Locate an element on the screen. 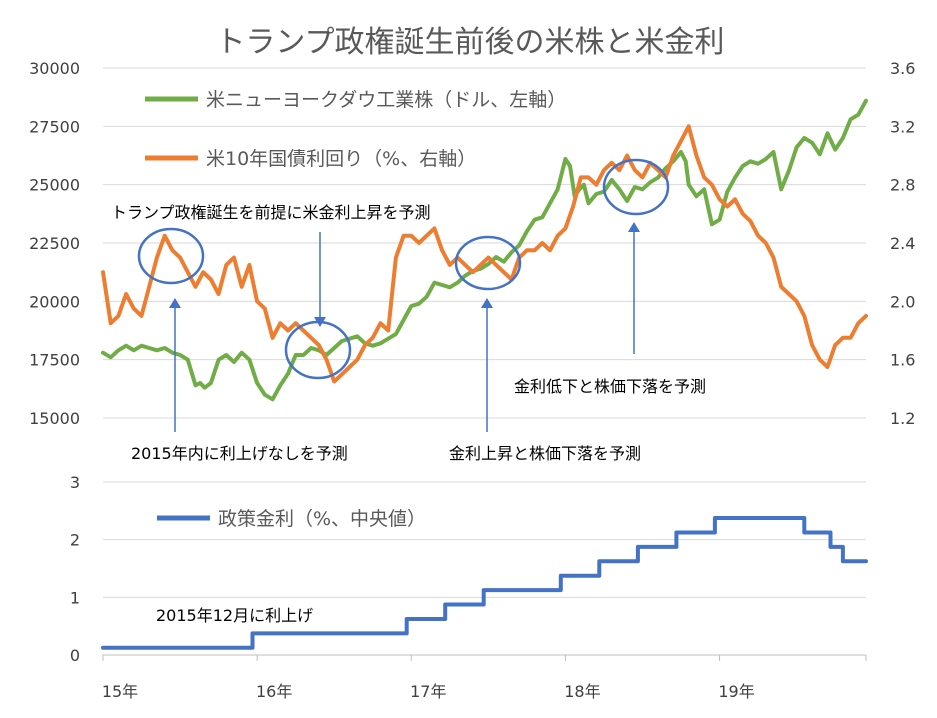 This screenshot has height=718, width=937. annotation-rate-hike: 2015年12月に利上げ is located at coordinates (234, 615).